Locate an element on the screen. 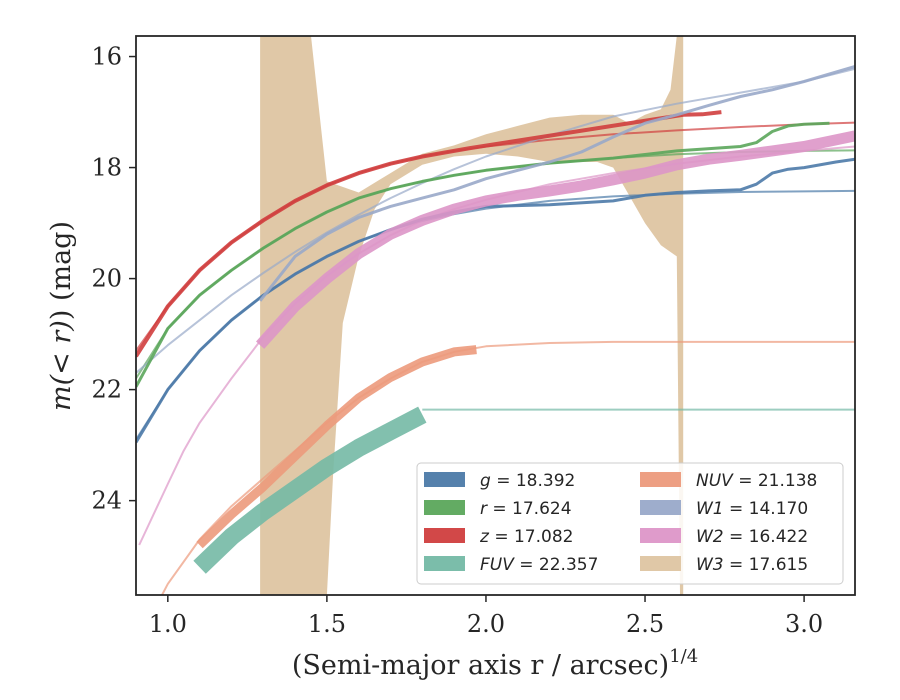 The height and width of the screenshot is (700, 900). y-tick-label: 24 is located at coordinates (106, 501).